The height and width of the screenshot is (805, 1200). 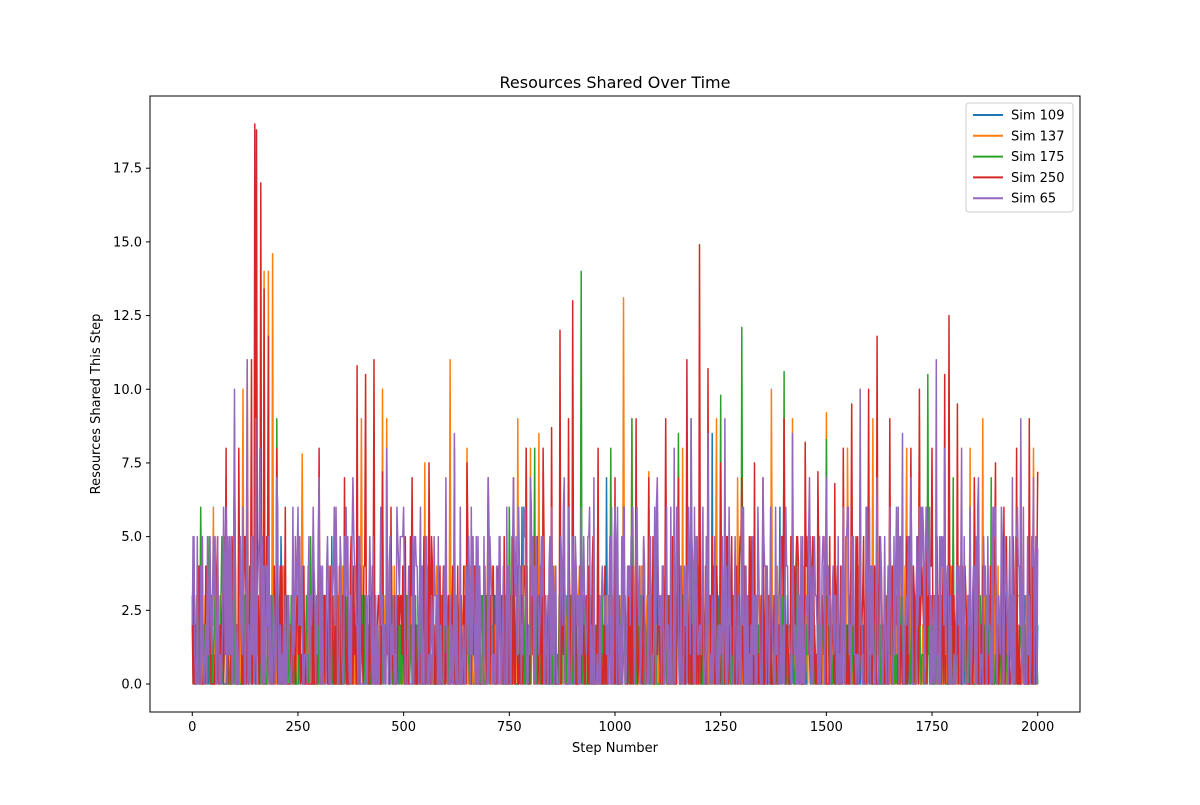 What do you see at coordinates (1037, 727) in the screenshot?
I see `x-tick-label: 2000` at bounding box center [1037, 727].